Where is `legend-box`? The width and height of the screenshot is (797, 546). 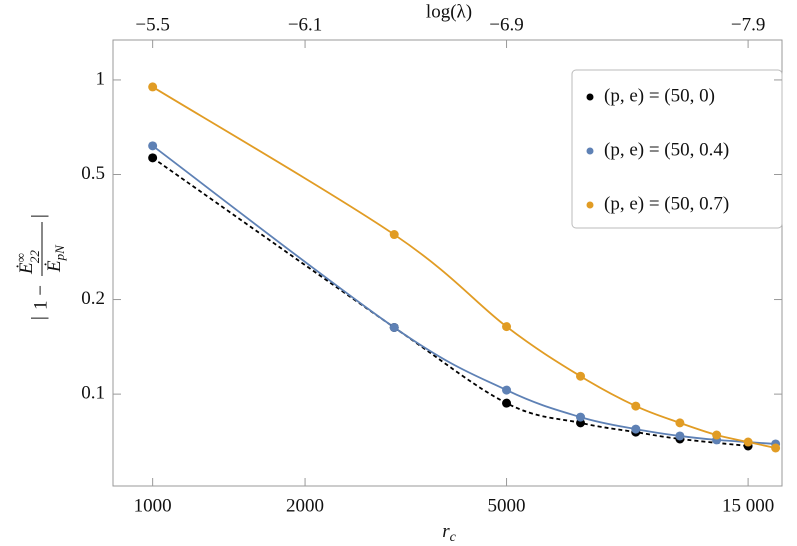
legend-box is located at coordinates (677, 149).